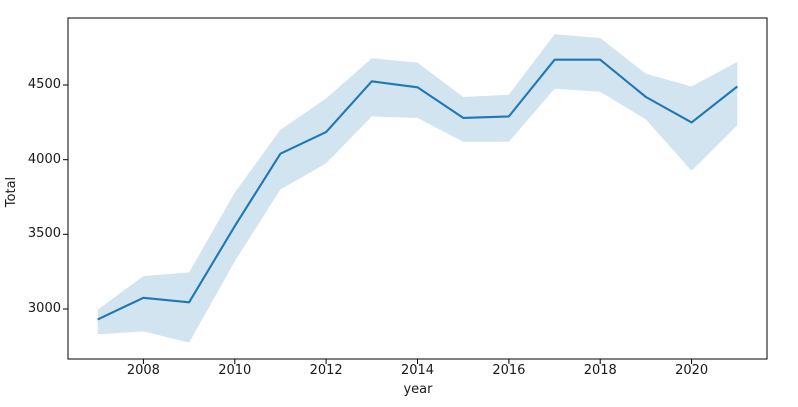  Describe the element at coordinates (44, 308) in the screenshot. I see `y-tick-label: 3000` at that location.